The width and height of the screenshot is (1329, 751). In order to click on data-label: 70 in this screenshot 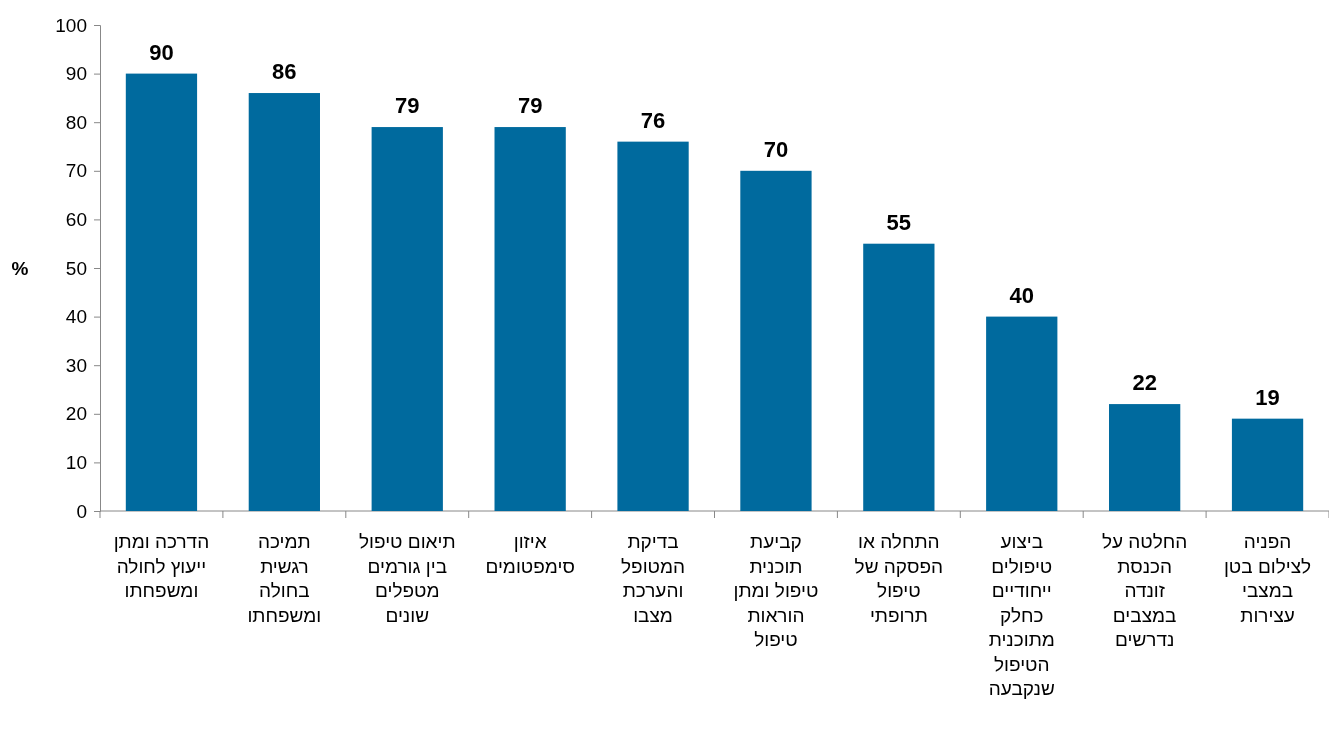, I will do `click(776, 149)`.